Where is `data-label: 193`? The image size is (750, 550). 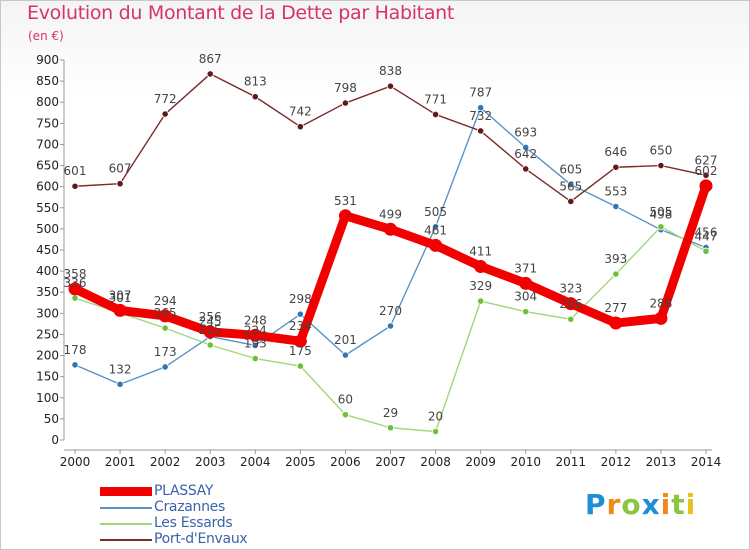
data-label: 193 is located at coordinates (255, 344).